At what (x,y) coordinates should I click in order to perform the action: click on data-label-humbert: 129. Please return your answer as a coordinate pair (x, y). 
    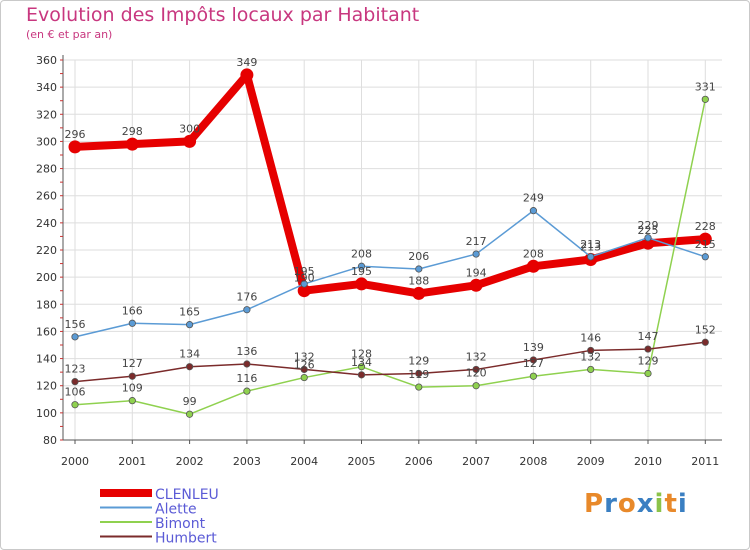
    Looking at the image, I should click on (418, 361).